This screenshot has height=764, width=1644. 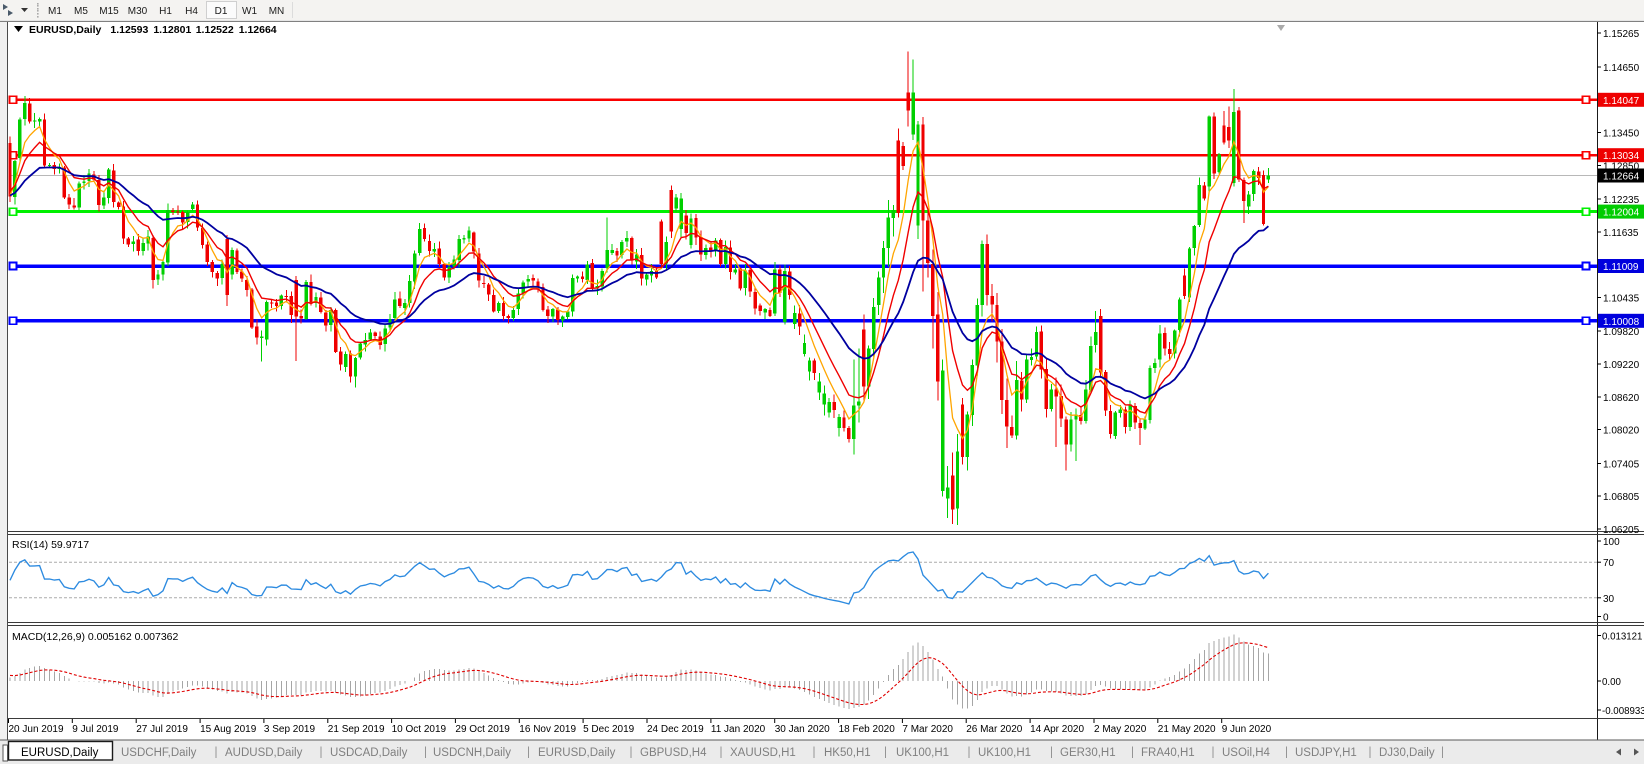 What do you see at coordinates (1088, 753) in the screenshot?
I see `svg-text: GER30,H1` at bounding box center [1088, 753].